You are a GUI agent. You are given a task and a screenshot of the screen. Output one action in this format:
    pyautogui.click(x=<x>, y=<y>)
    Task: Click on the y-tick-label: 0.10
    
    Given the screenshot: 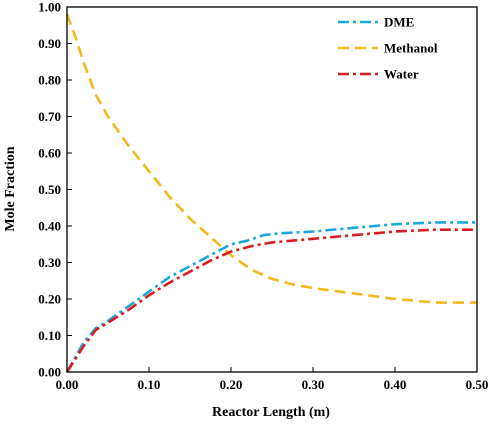 What is the action you would take?
    pyautogui.click(x=49, y=335)
    